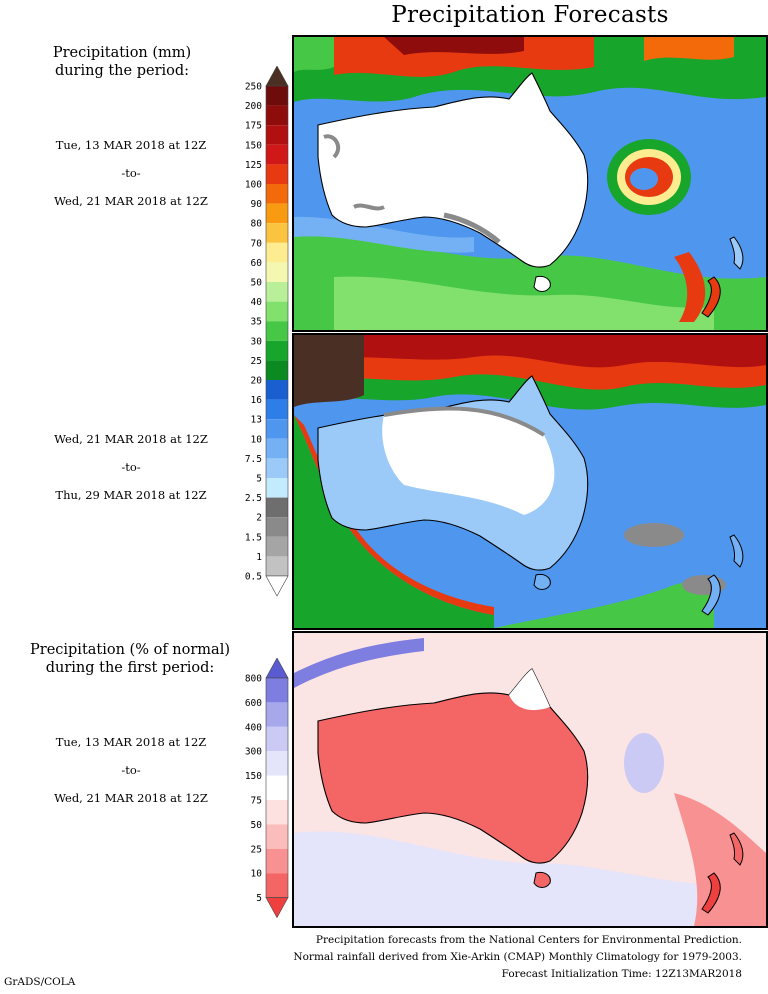  Describe the element at coordinates (122, 53) in the screenshot. I see `precip-mm-heading-line1: Precipitation (mm)` at that location.